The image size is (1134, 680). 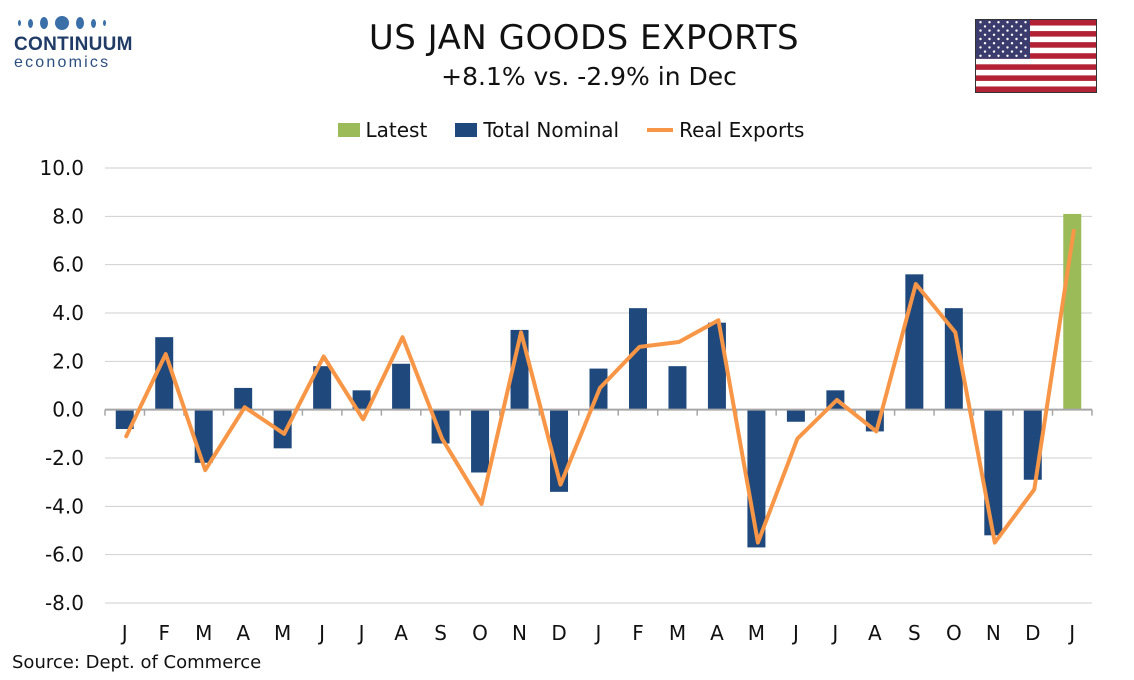 What do you see at coordinates (68, 313) in the screenshot?
I see `y-tick-label: 4.0` at bounding box center [68, 313].